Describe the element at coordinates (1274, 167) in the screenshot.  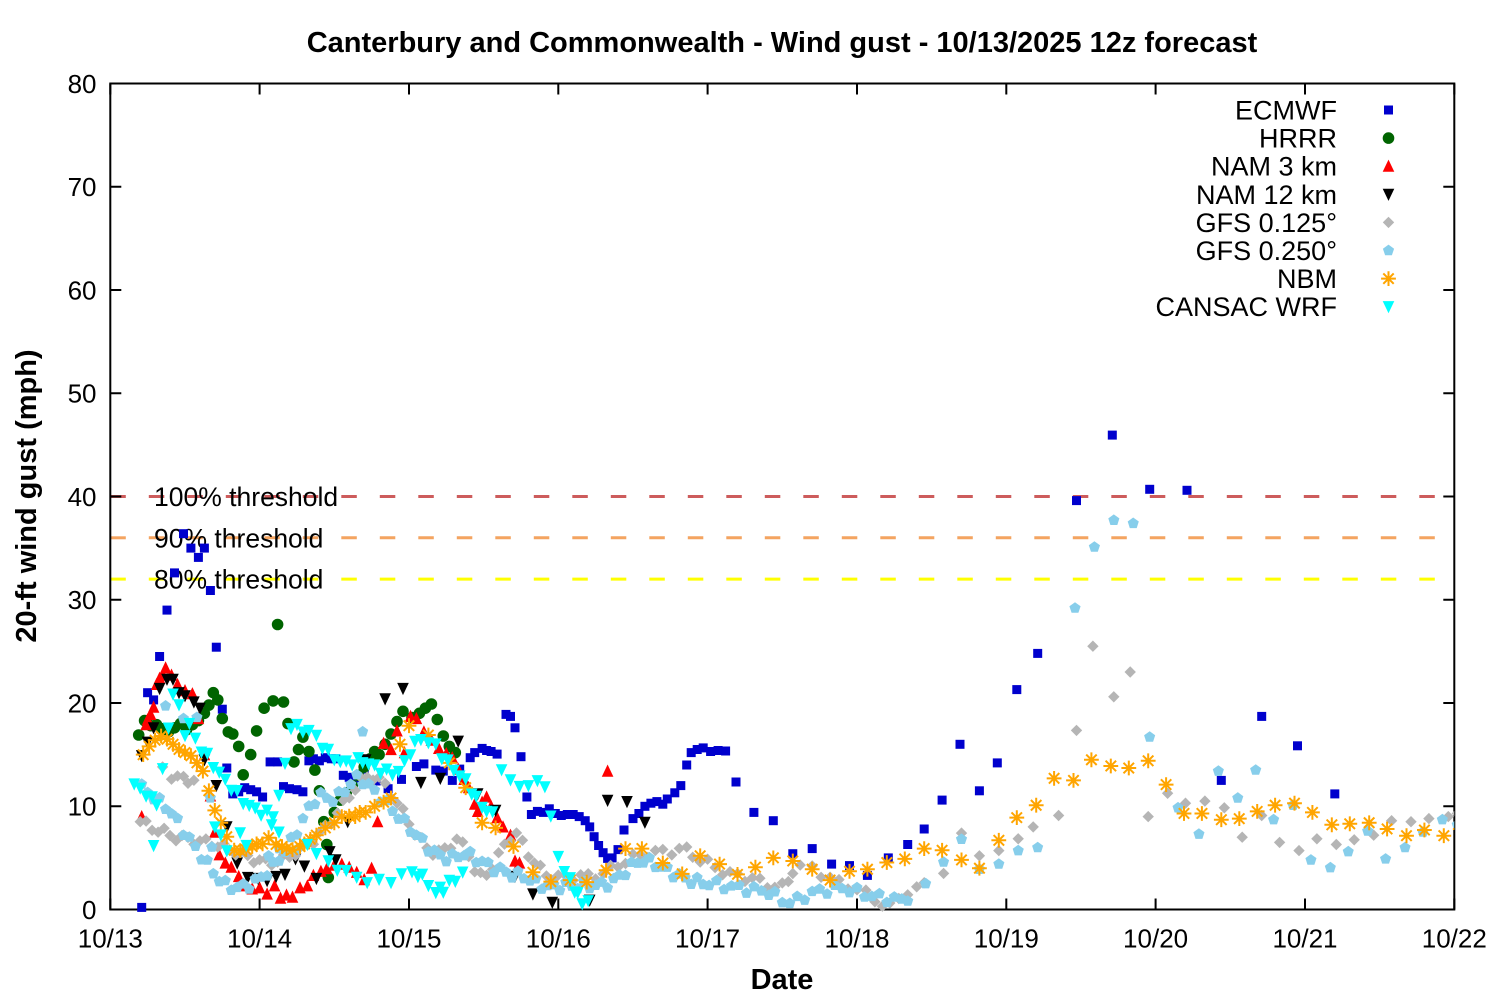
I see `svg-text: NAM 3 km` at that location.